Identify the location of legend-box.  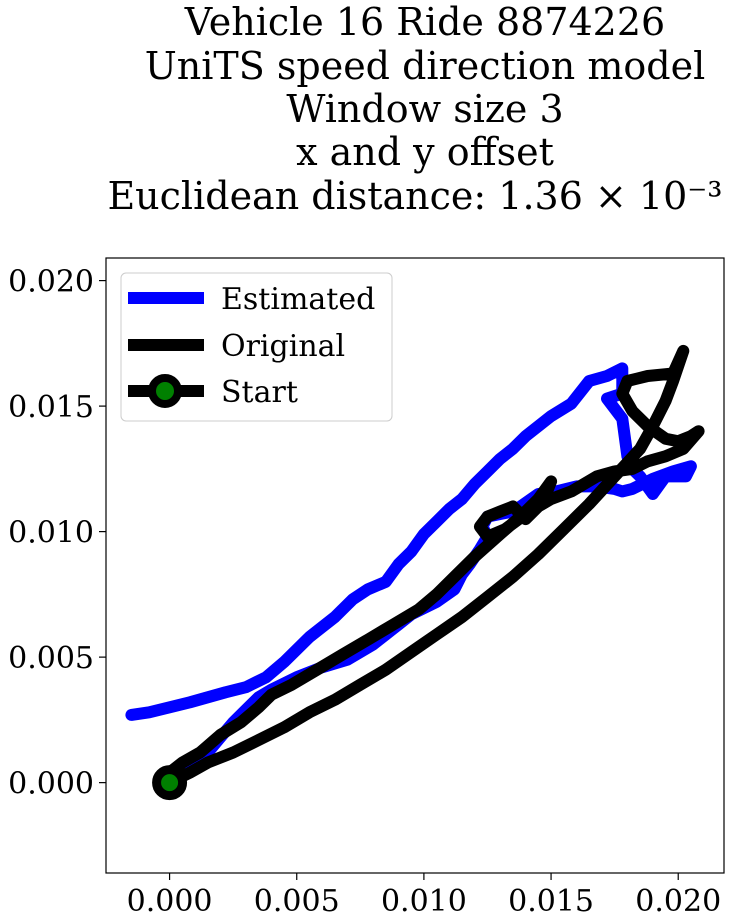
(256, 347).